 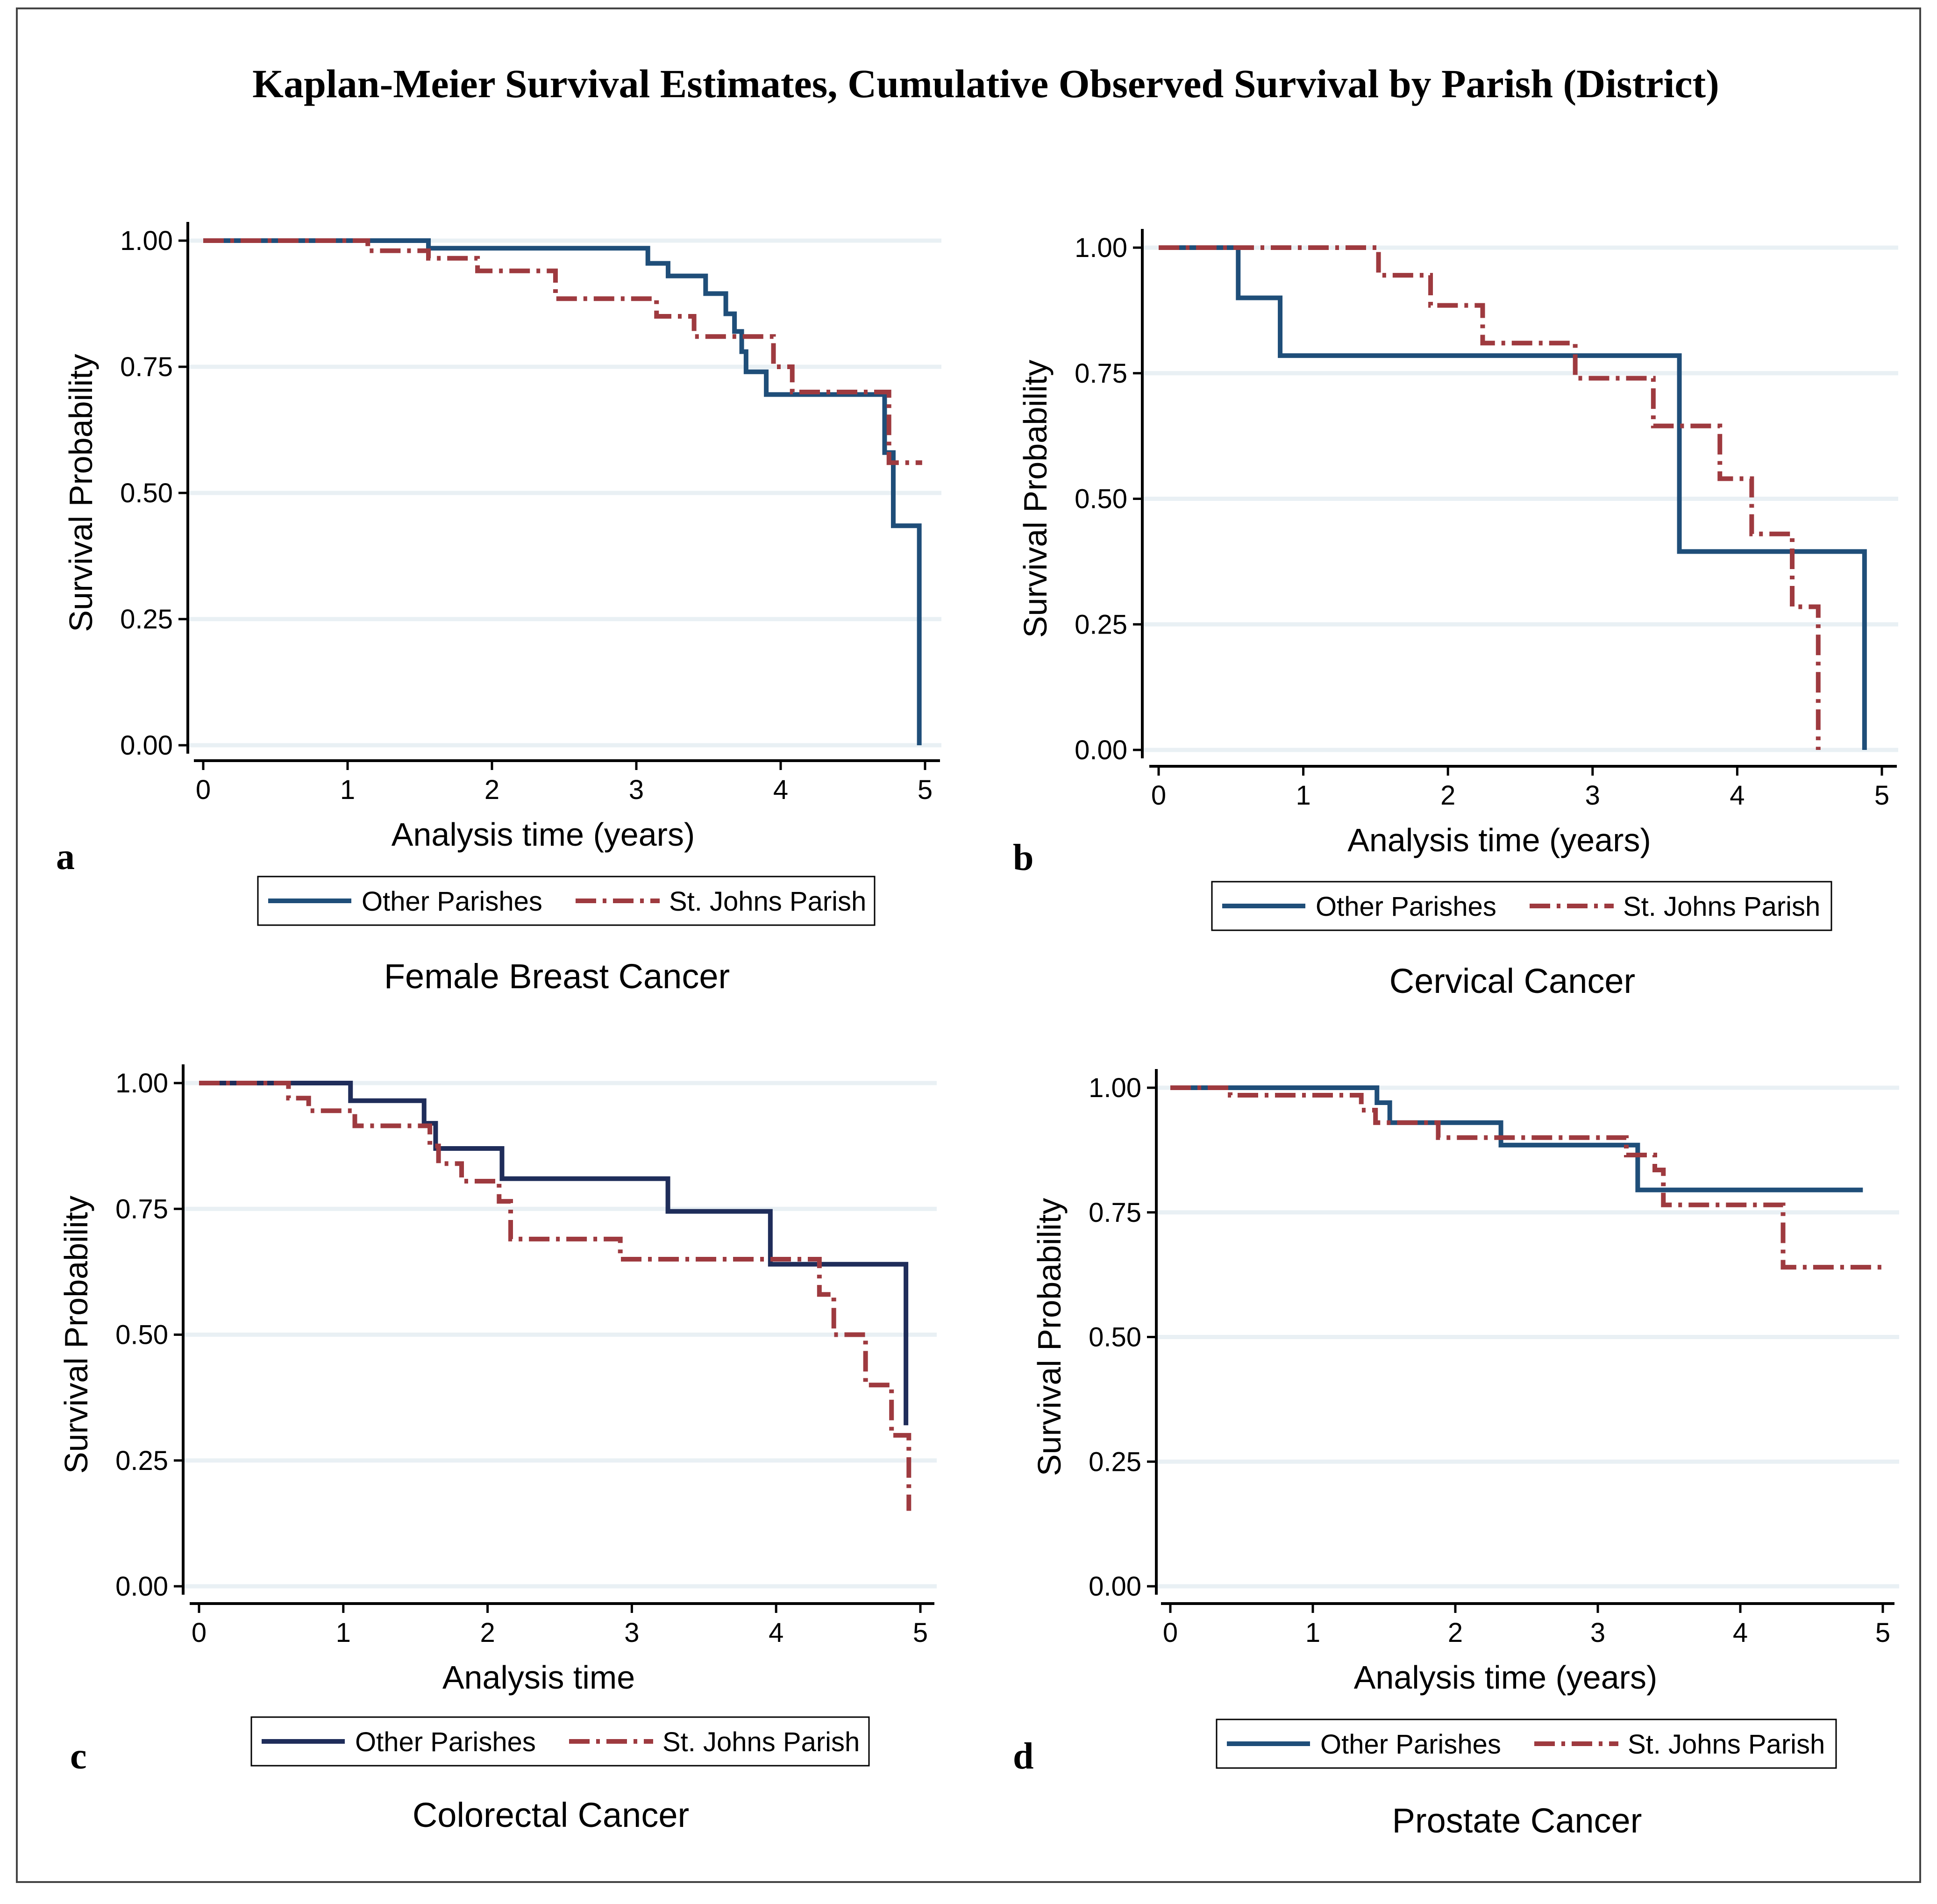 I want to click on panel-title: Colorectal Cancer, so click(x=551, y=1815).